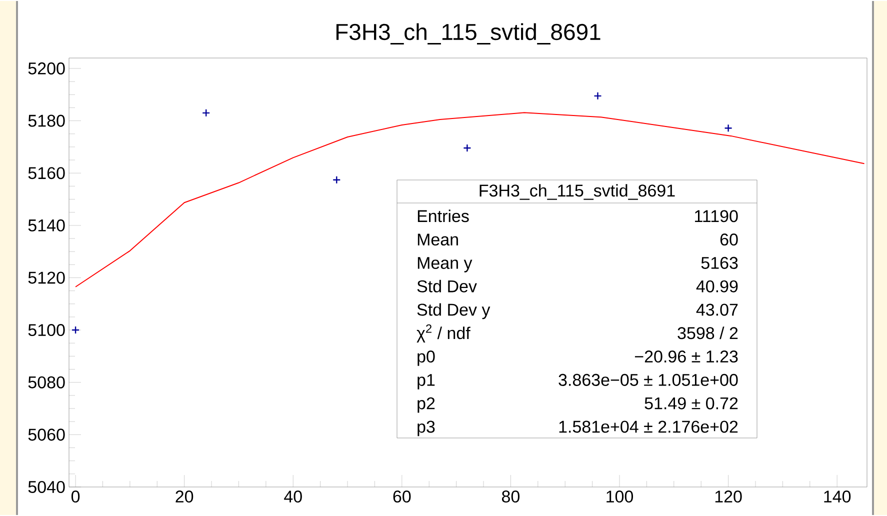 This screenshot has height=516, width=887. I want to click on annotation: Mean, so click(438, 240).